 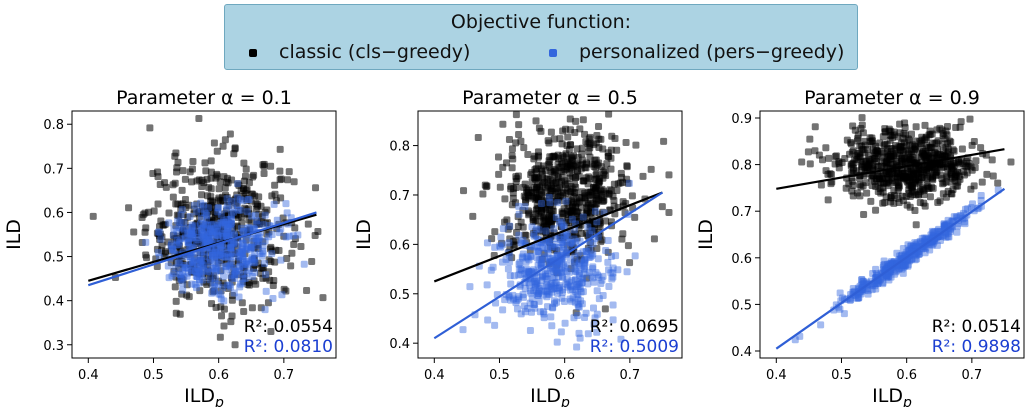 I want to click on x-tick-label: 0.4, so click(x=776, y=375).